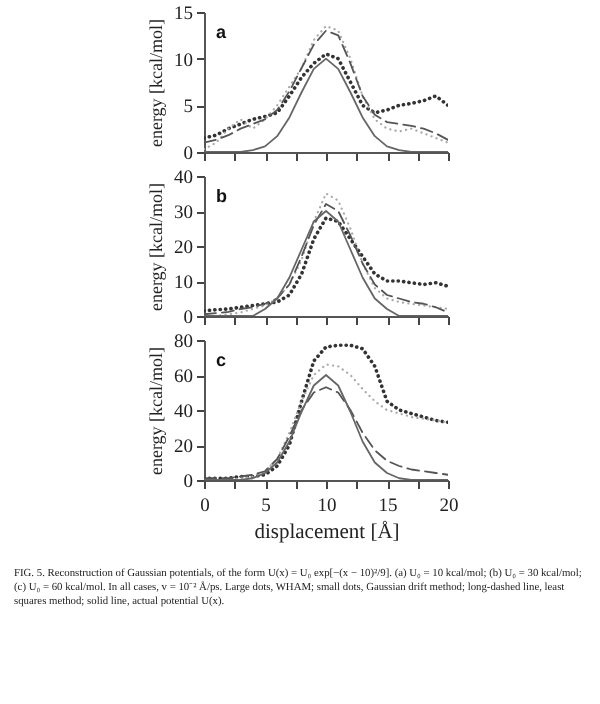 The height and width of the screenshot is (704, 600). I want to click on x-tick-label: 5, so click(266, 507).